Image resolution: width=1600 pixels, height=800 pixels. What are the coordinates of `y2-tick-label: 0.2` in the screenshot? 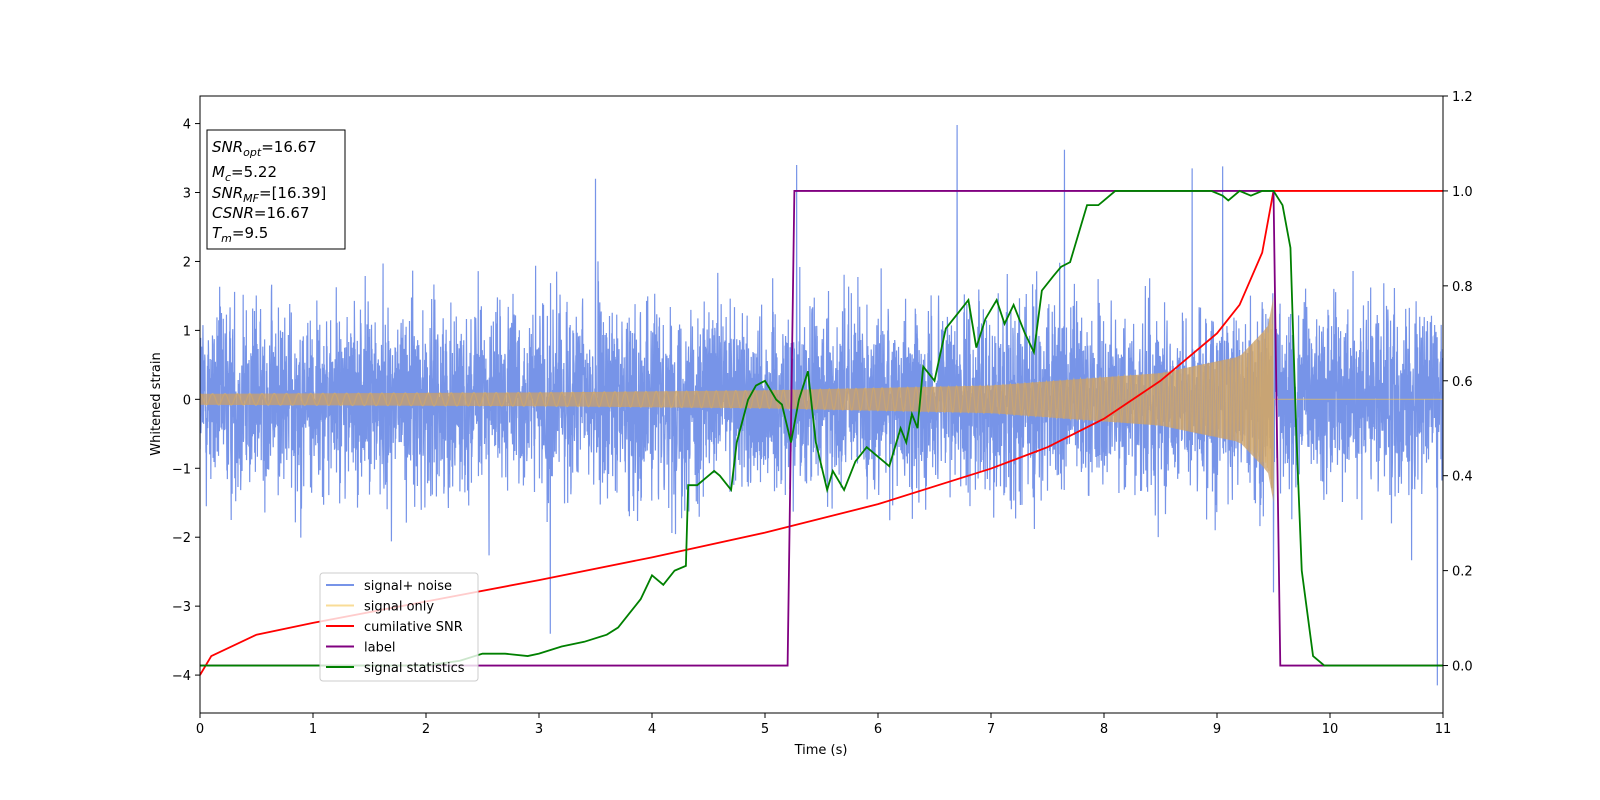 It's located at (1462, 572).